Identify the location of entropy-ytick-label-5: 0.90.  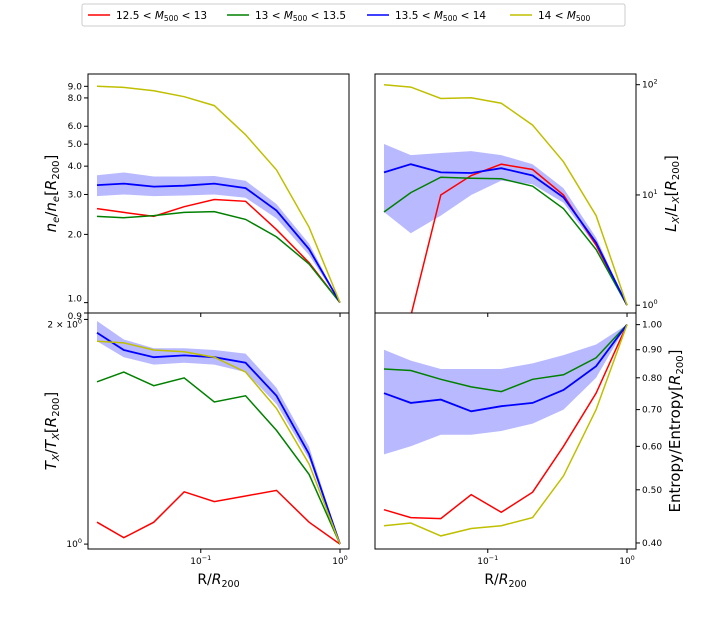
(652, 351).